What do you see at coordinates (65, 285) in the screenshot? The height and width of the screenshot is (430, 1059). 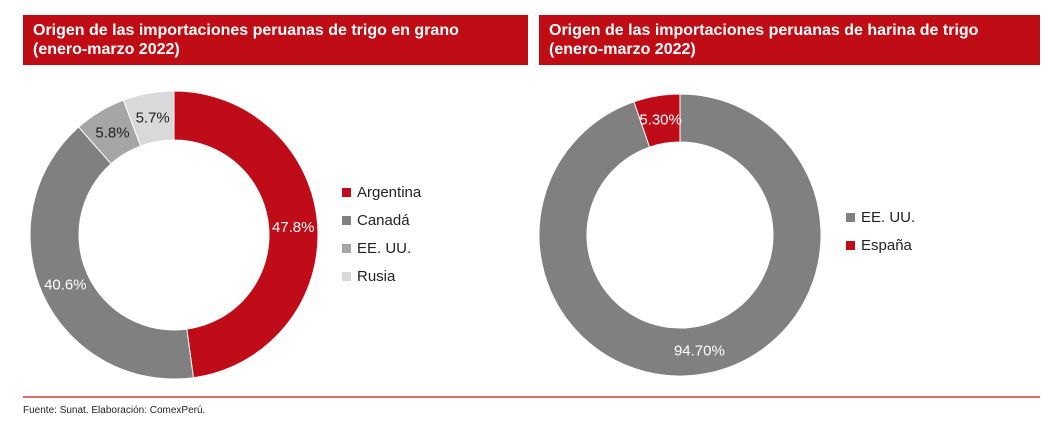 I see `data-label-trigo-canada: 40.6%` at bounding box center [65, 285].